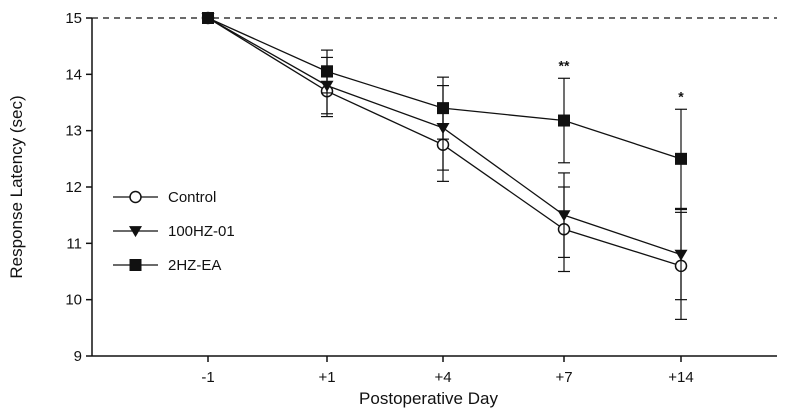 This screenshot has height=412, width=788. Describe the element at coordinates (78, 356) in the screenshot. I see `y-tick-label: 9` at that location.